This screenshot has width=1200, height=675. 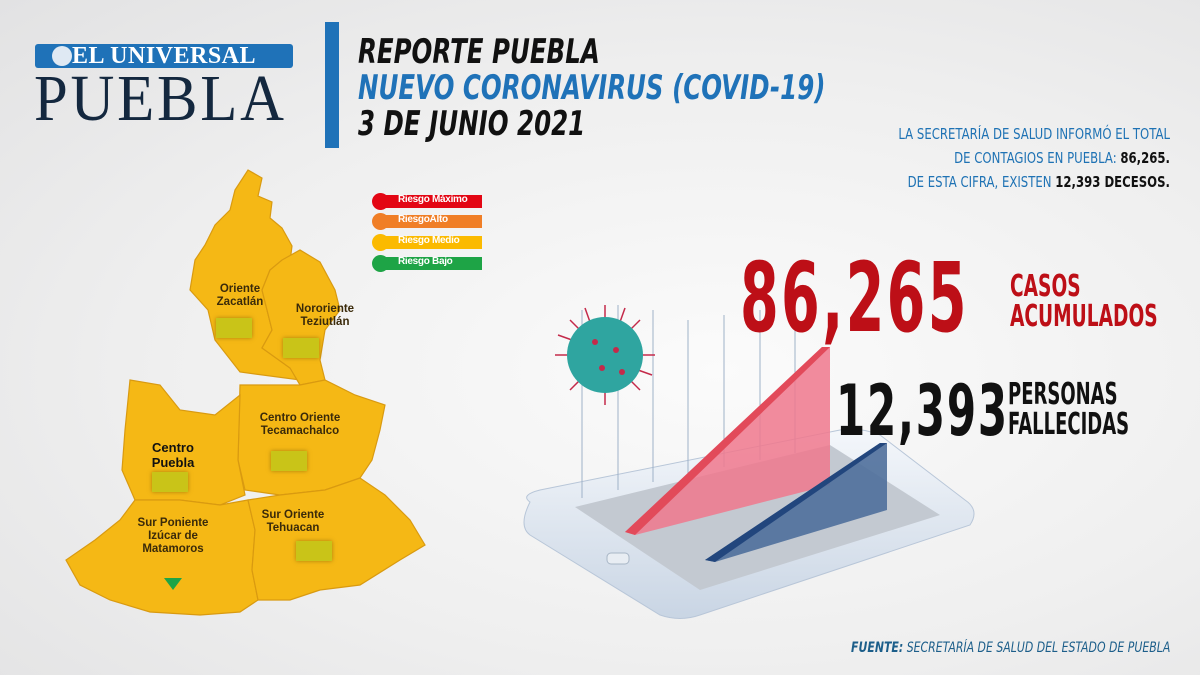 I want to click on deaths-label-line: FALLECIDAS, so click(x=1069, y=424).